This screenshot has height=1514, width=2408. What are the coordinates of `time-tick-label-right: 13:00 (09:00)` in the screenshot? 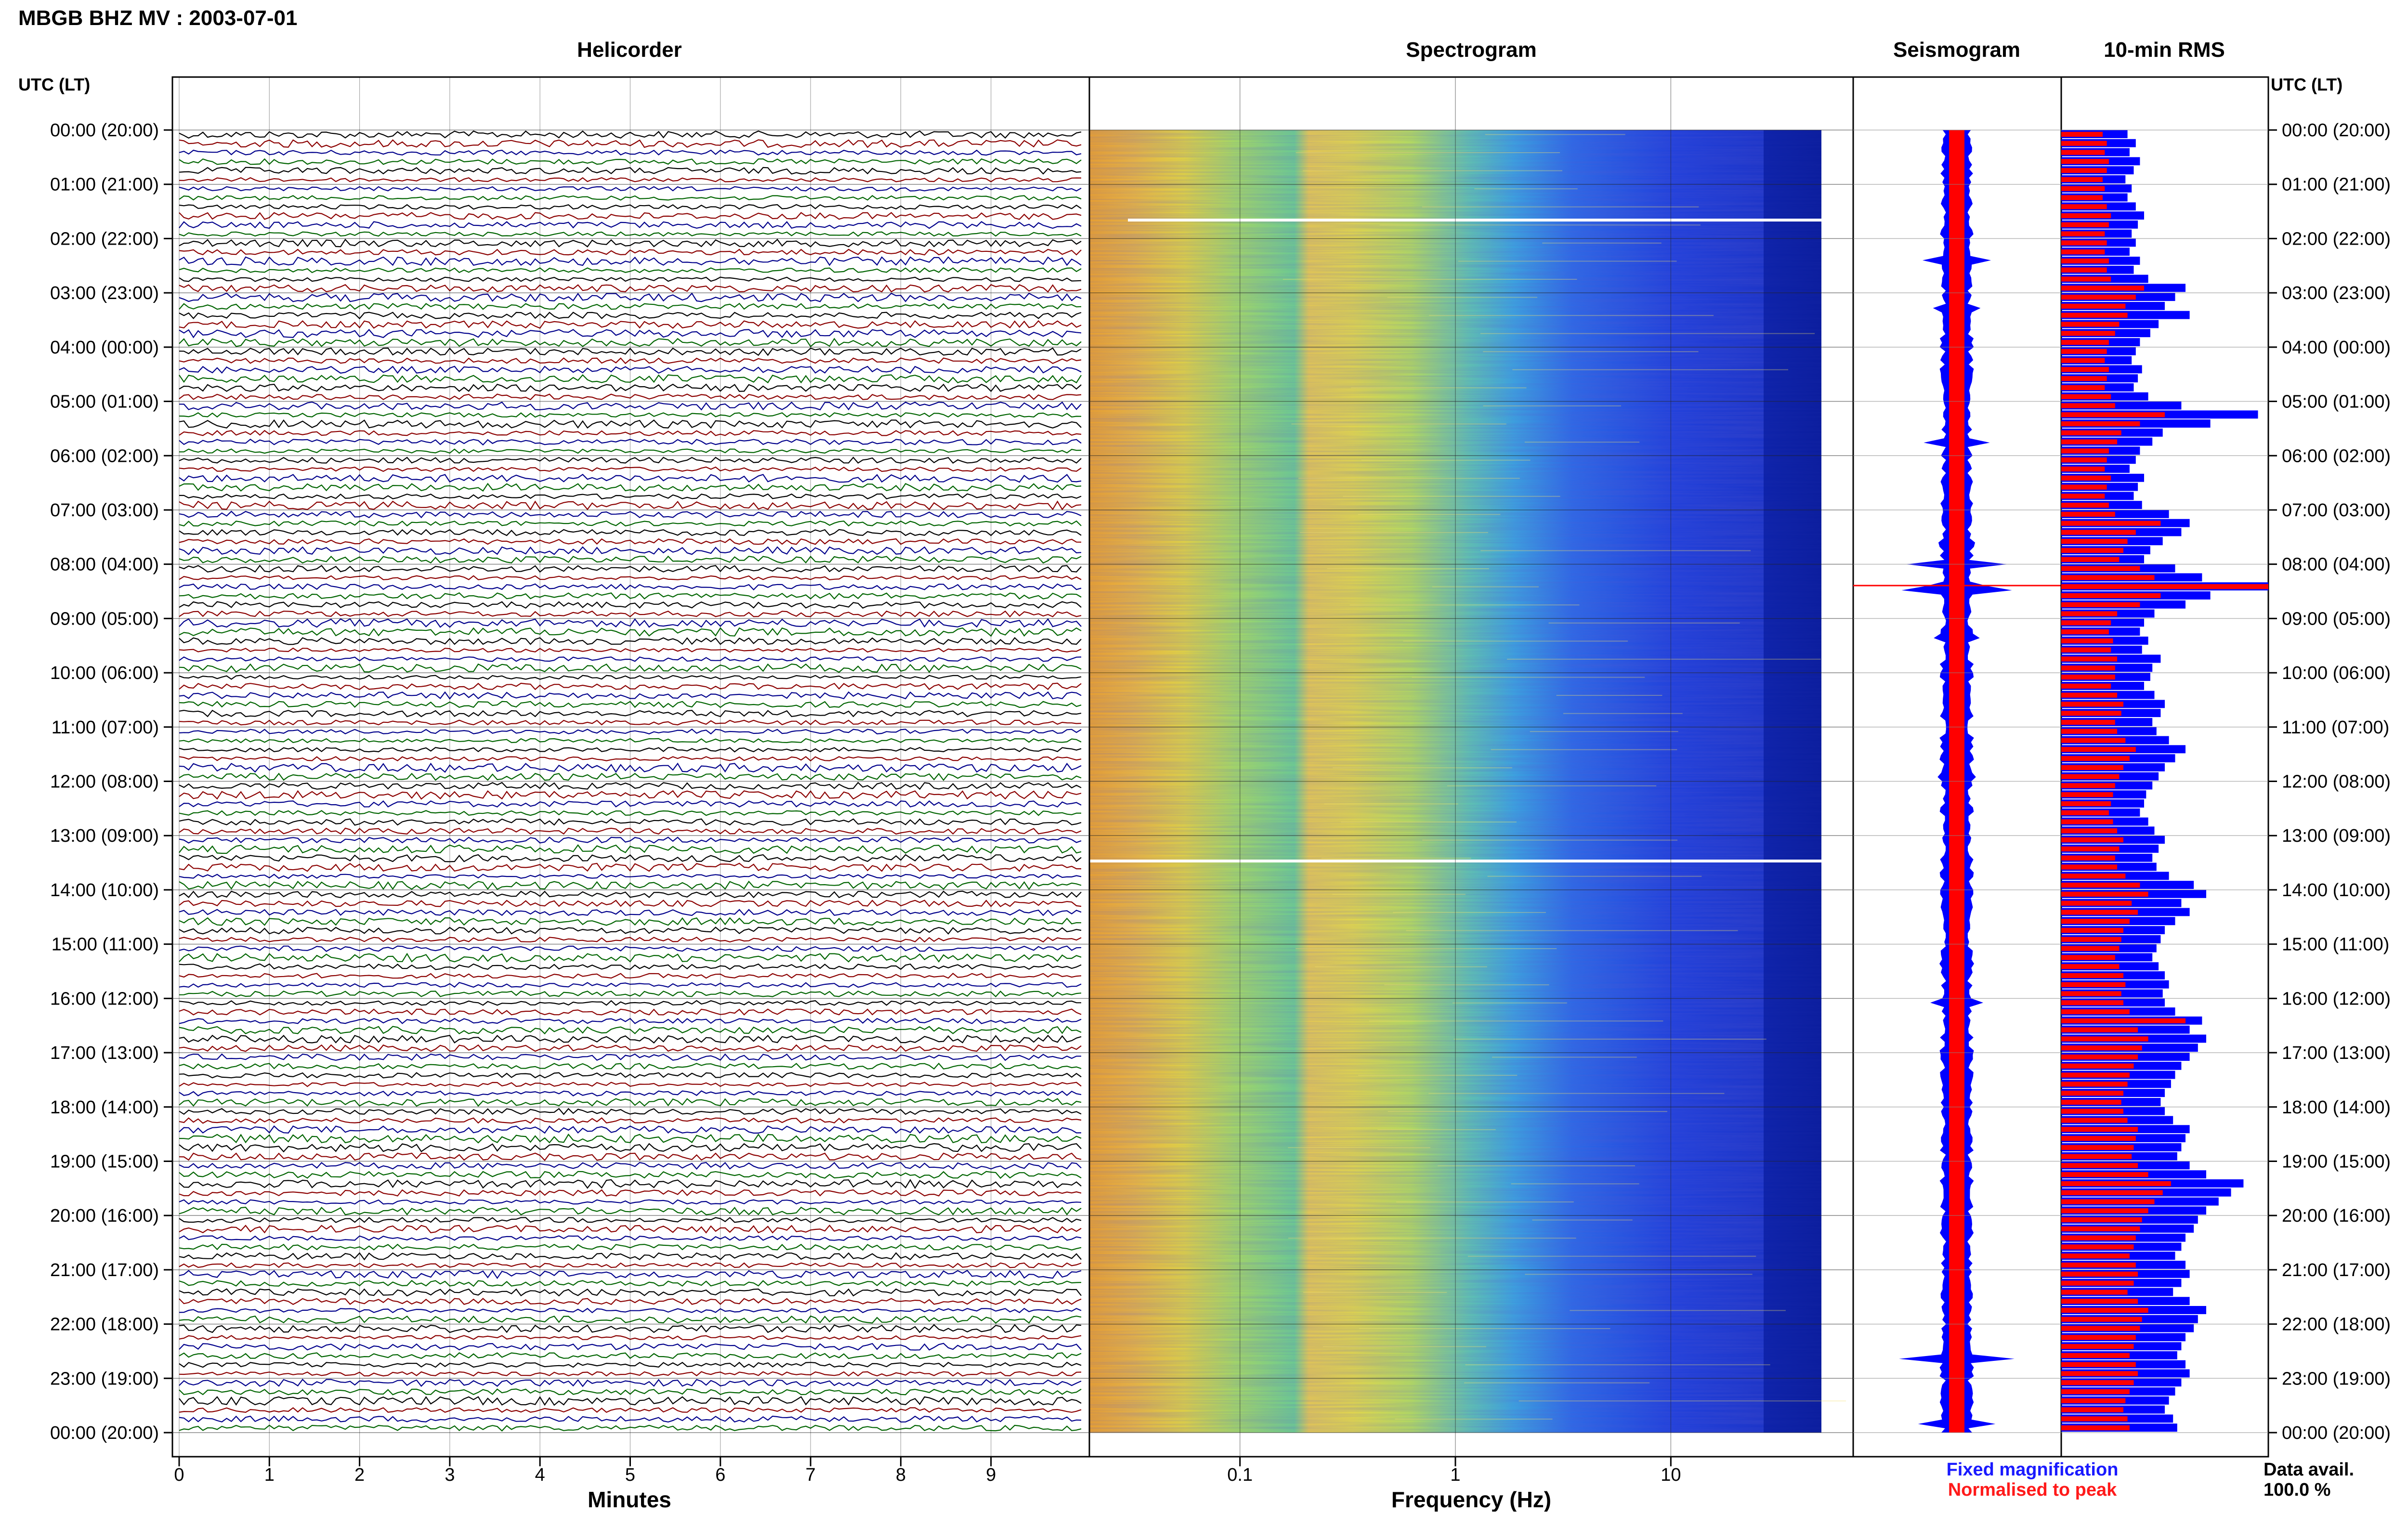 It's located at (2336, 836).